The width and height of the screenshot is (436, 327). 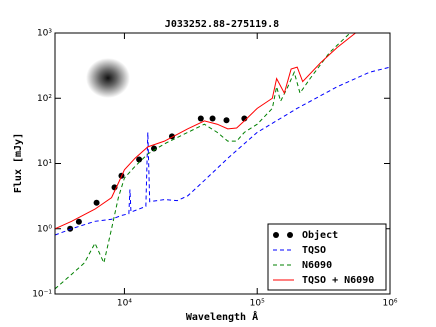 What do you see at coordinates (44, 164) in the screenshot?
I see `y-tick-label: 10¹` at bounding box center [44, 164].